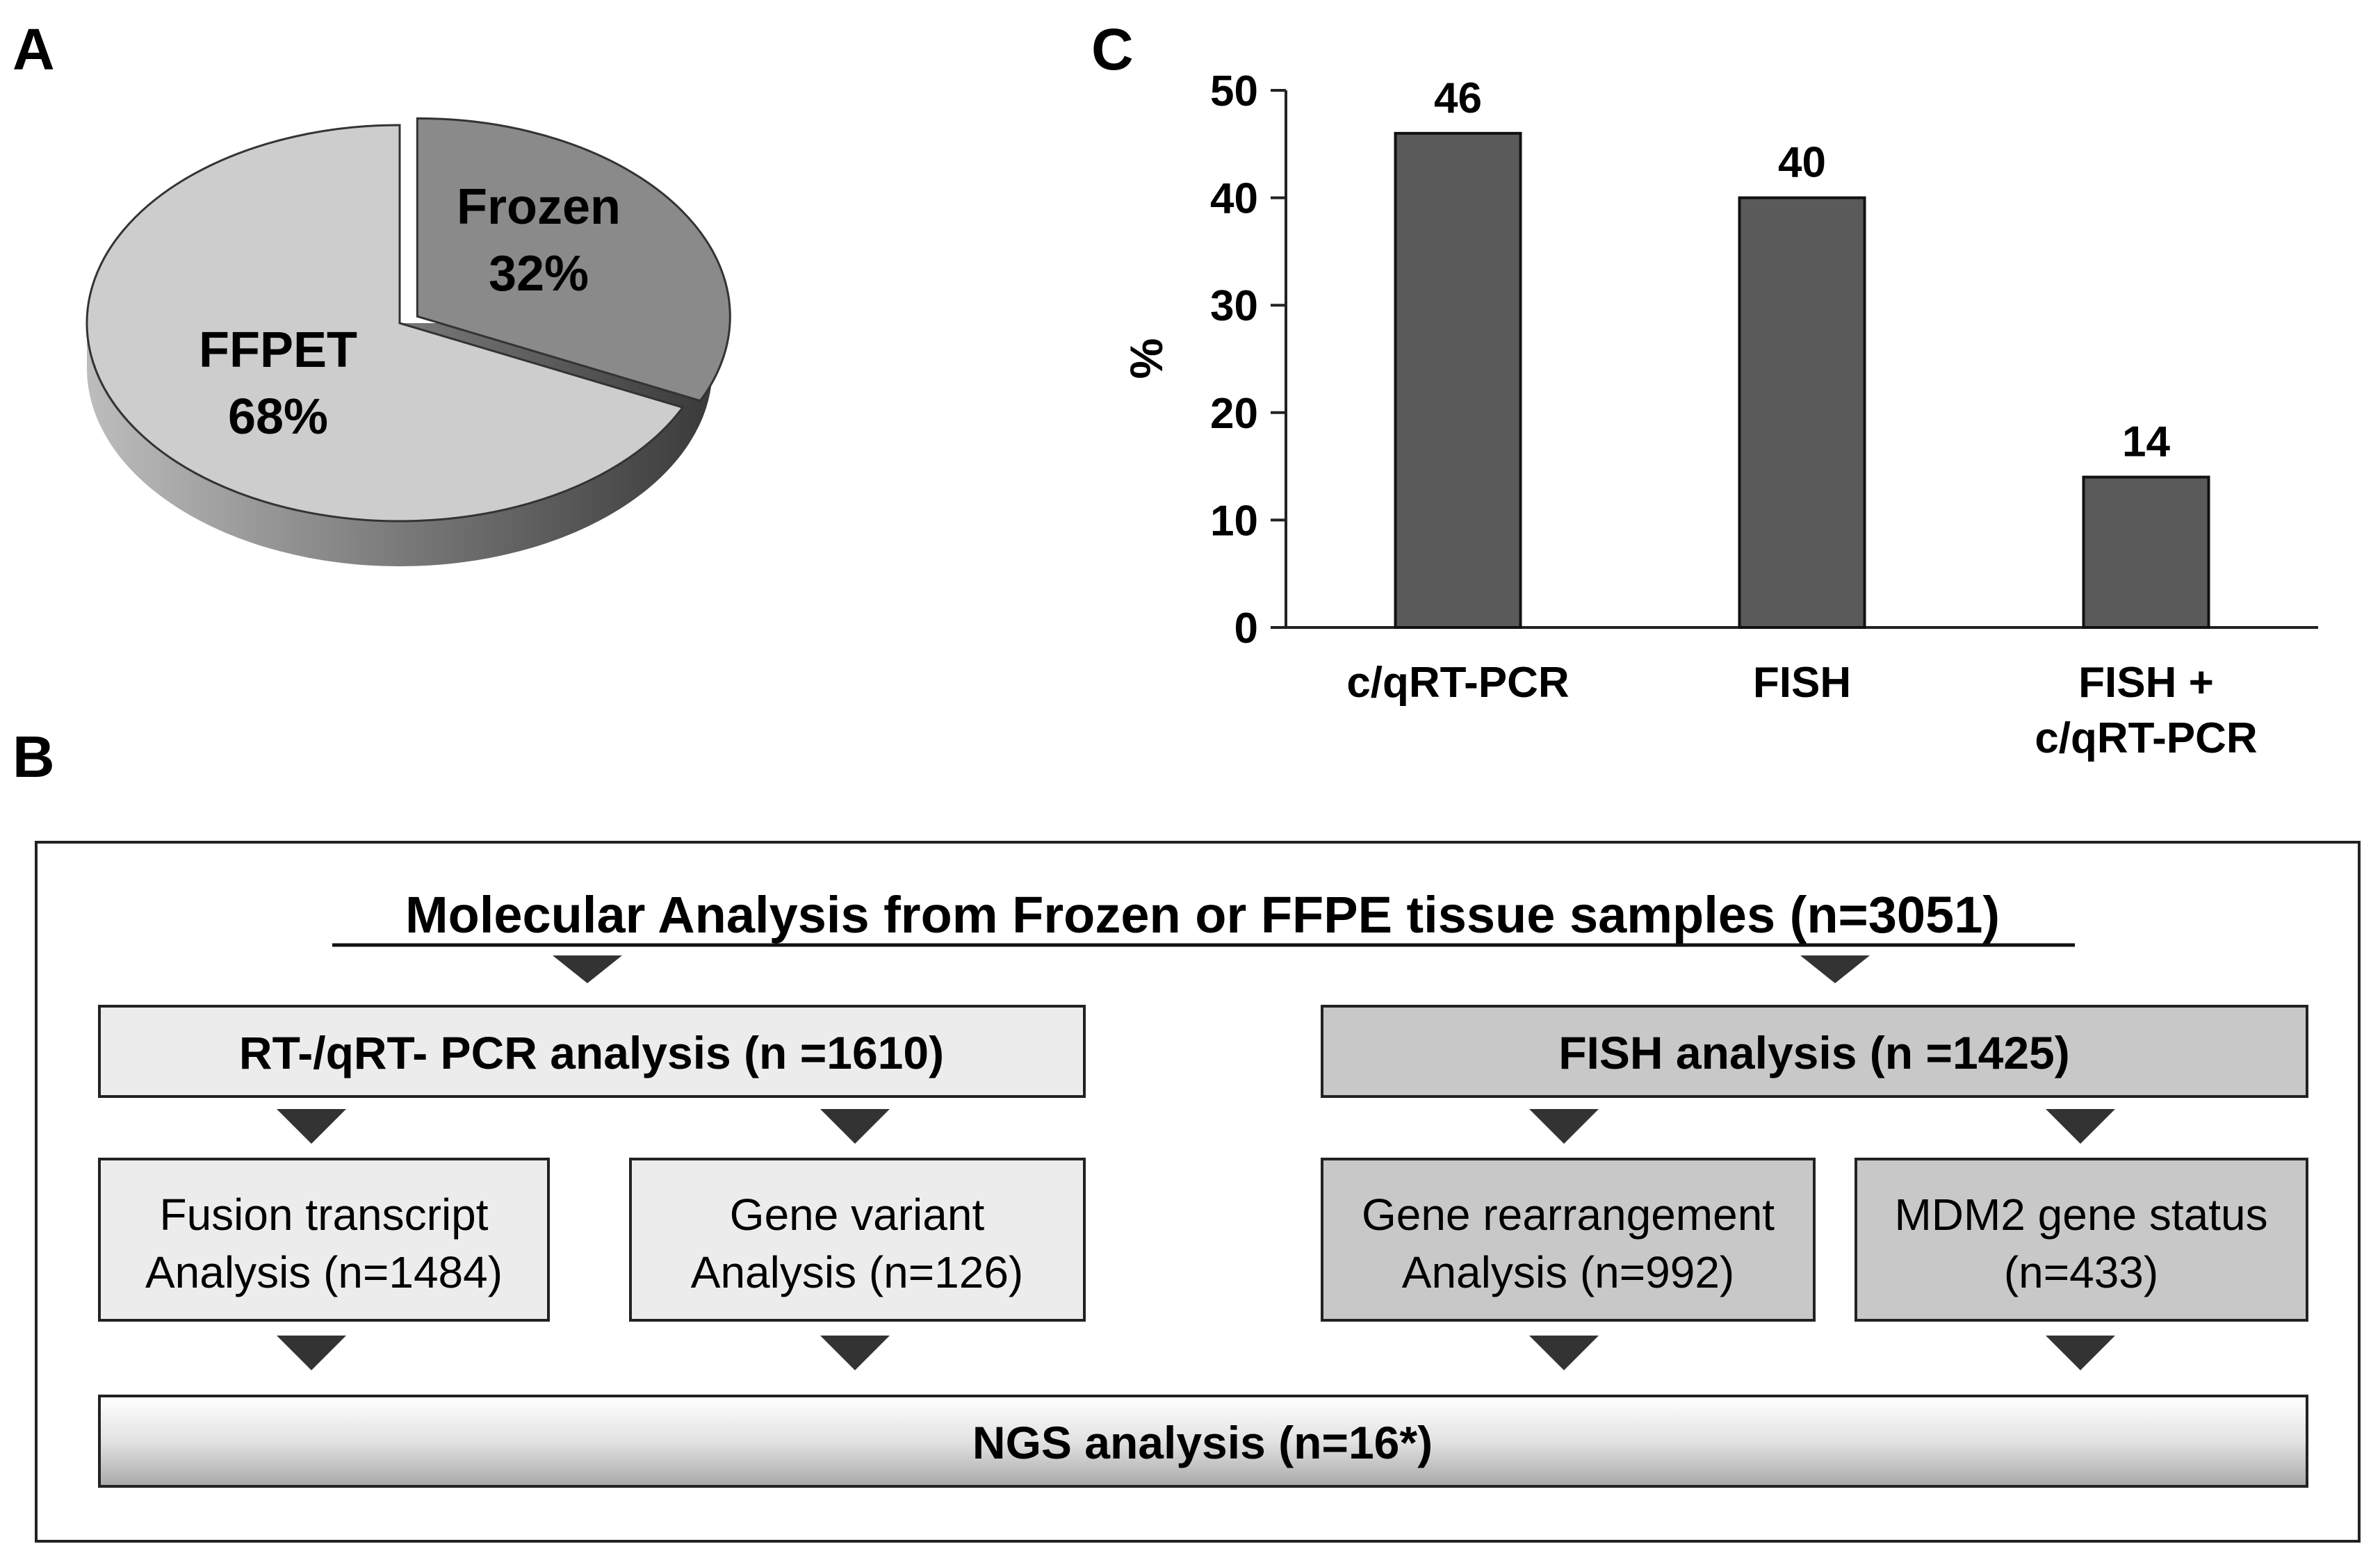  Describe the element at coordinates (539, 274) in the screenshot. I see `pie-label-frozen-value: 32%` at that location.